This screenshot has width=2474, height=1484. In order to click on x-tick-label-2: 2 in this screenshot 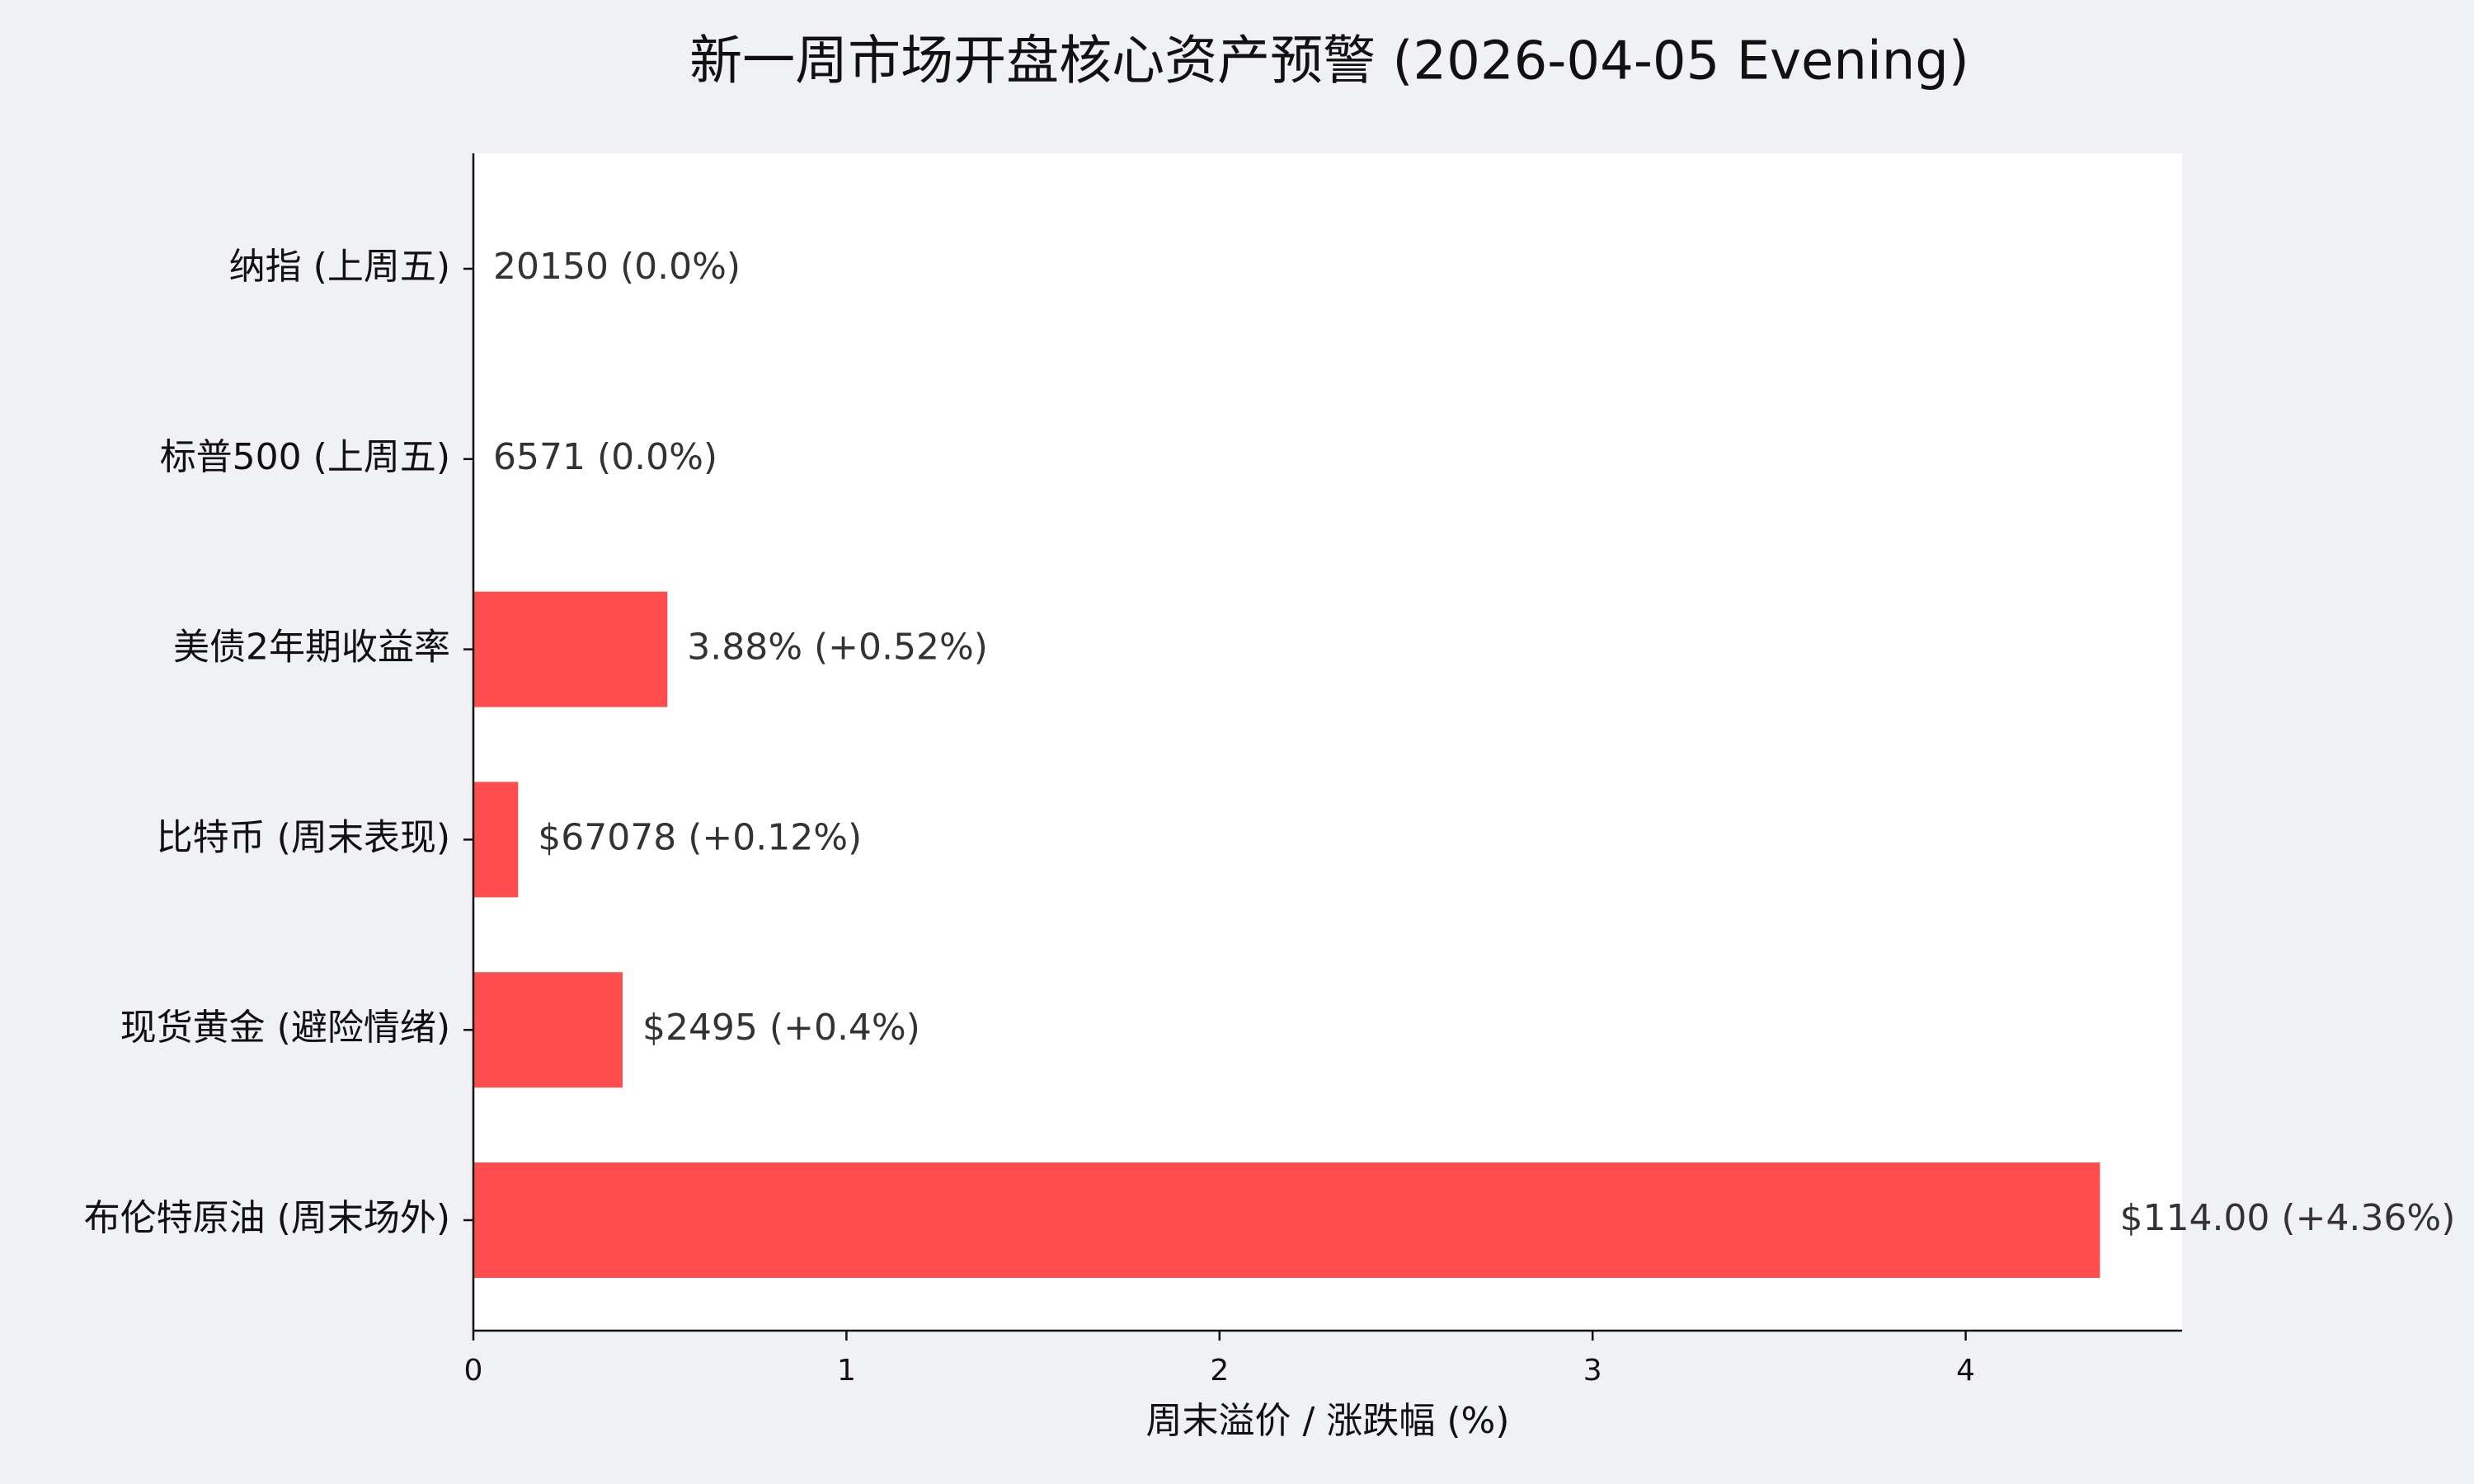, I will do `click(1219, 1371)`.